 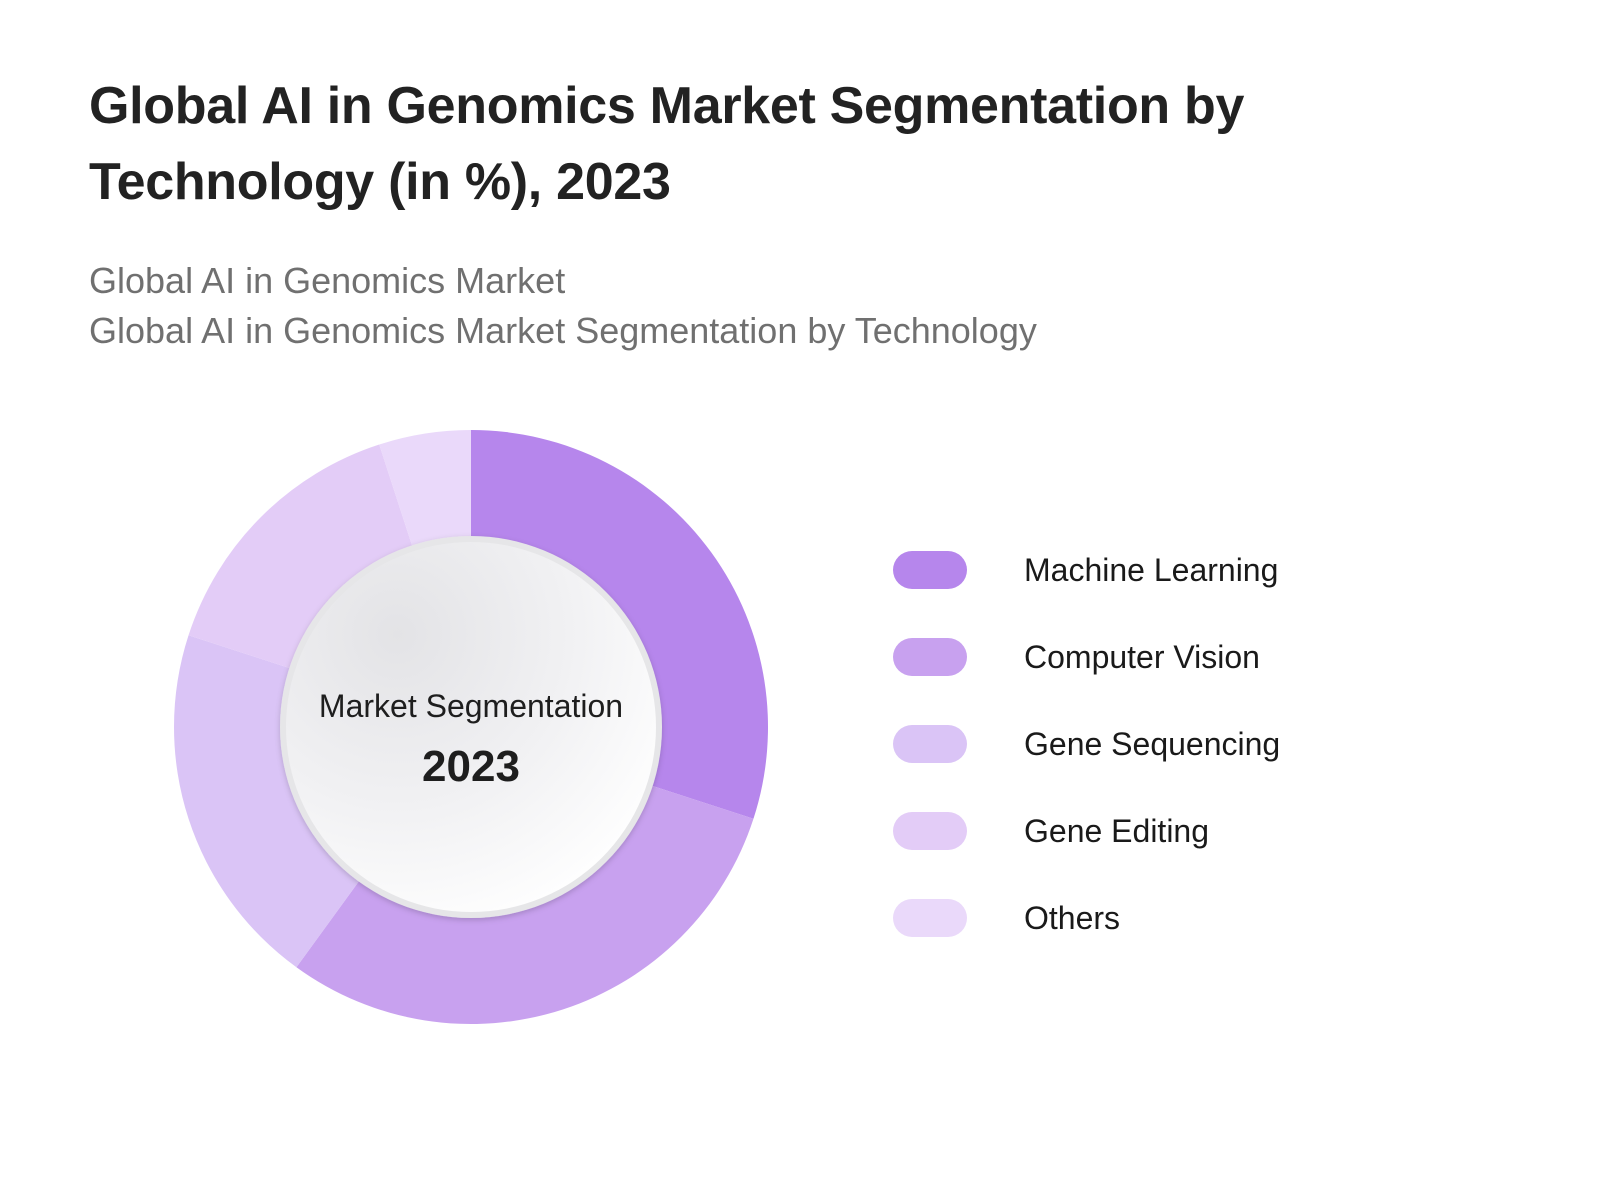 What do you see at coordinates (1153, 681) in the screenshot?
I see `legend-item-computer-vision: Computer Vision` at bounding box center [1153, 681].